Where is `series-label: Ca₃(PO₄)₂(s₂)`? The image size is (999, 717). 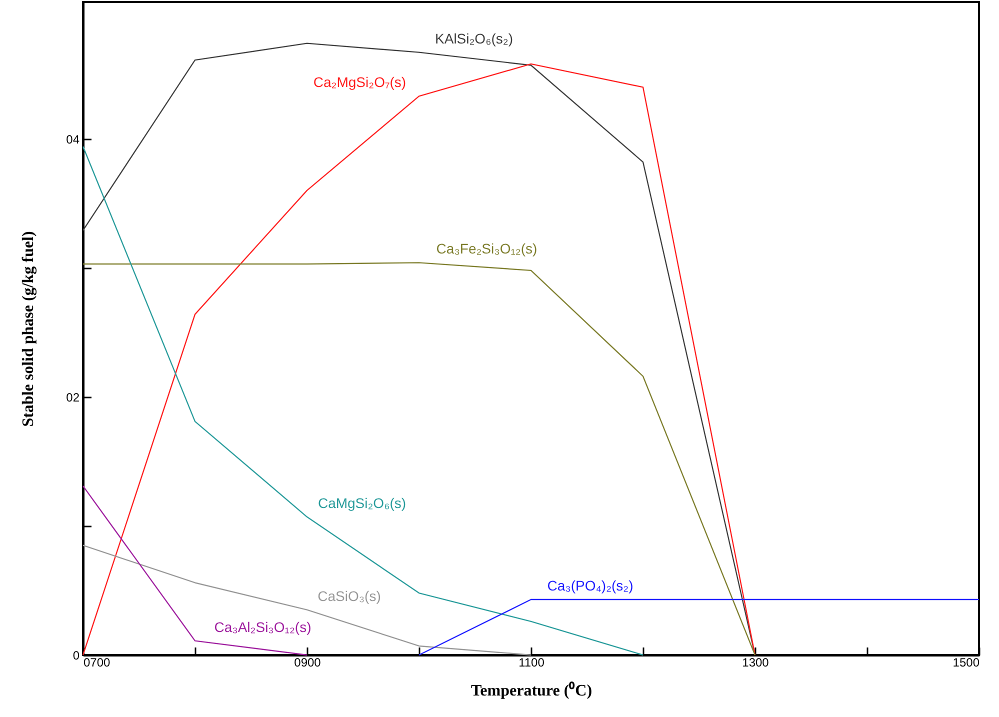 series-label: Ca₃(PO₄)₂(s₂) is located at coordinates (590, 586).